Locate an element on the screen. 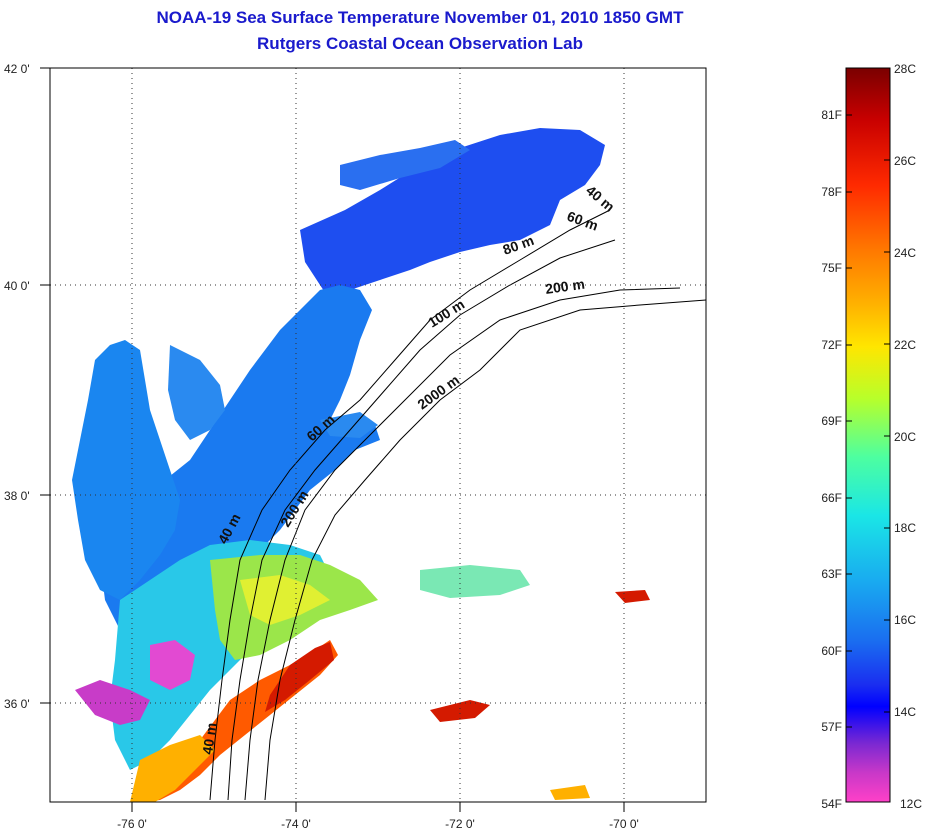 Image resolution: width=928 pixels, height=832 pixels. colorbar-celsius-label: 12C is located at coordinates (911, 804).